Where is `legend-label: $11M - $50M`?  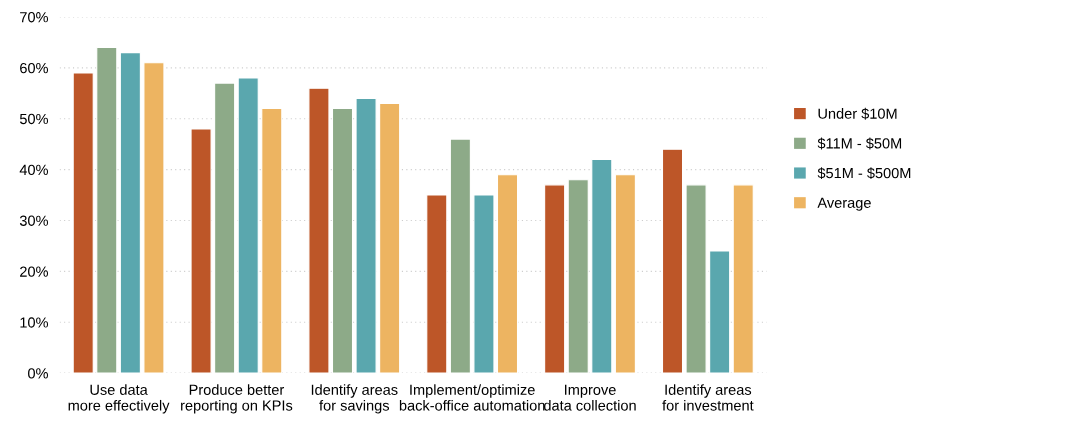 legend-label: $11M - $50M is located at coordinates (859, 143).